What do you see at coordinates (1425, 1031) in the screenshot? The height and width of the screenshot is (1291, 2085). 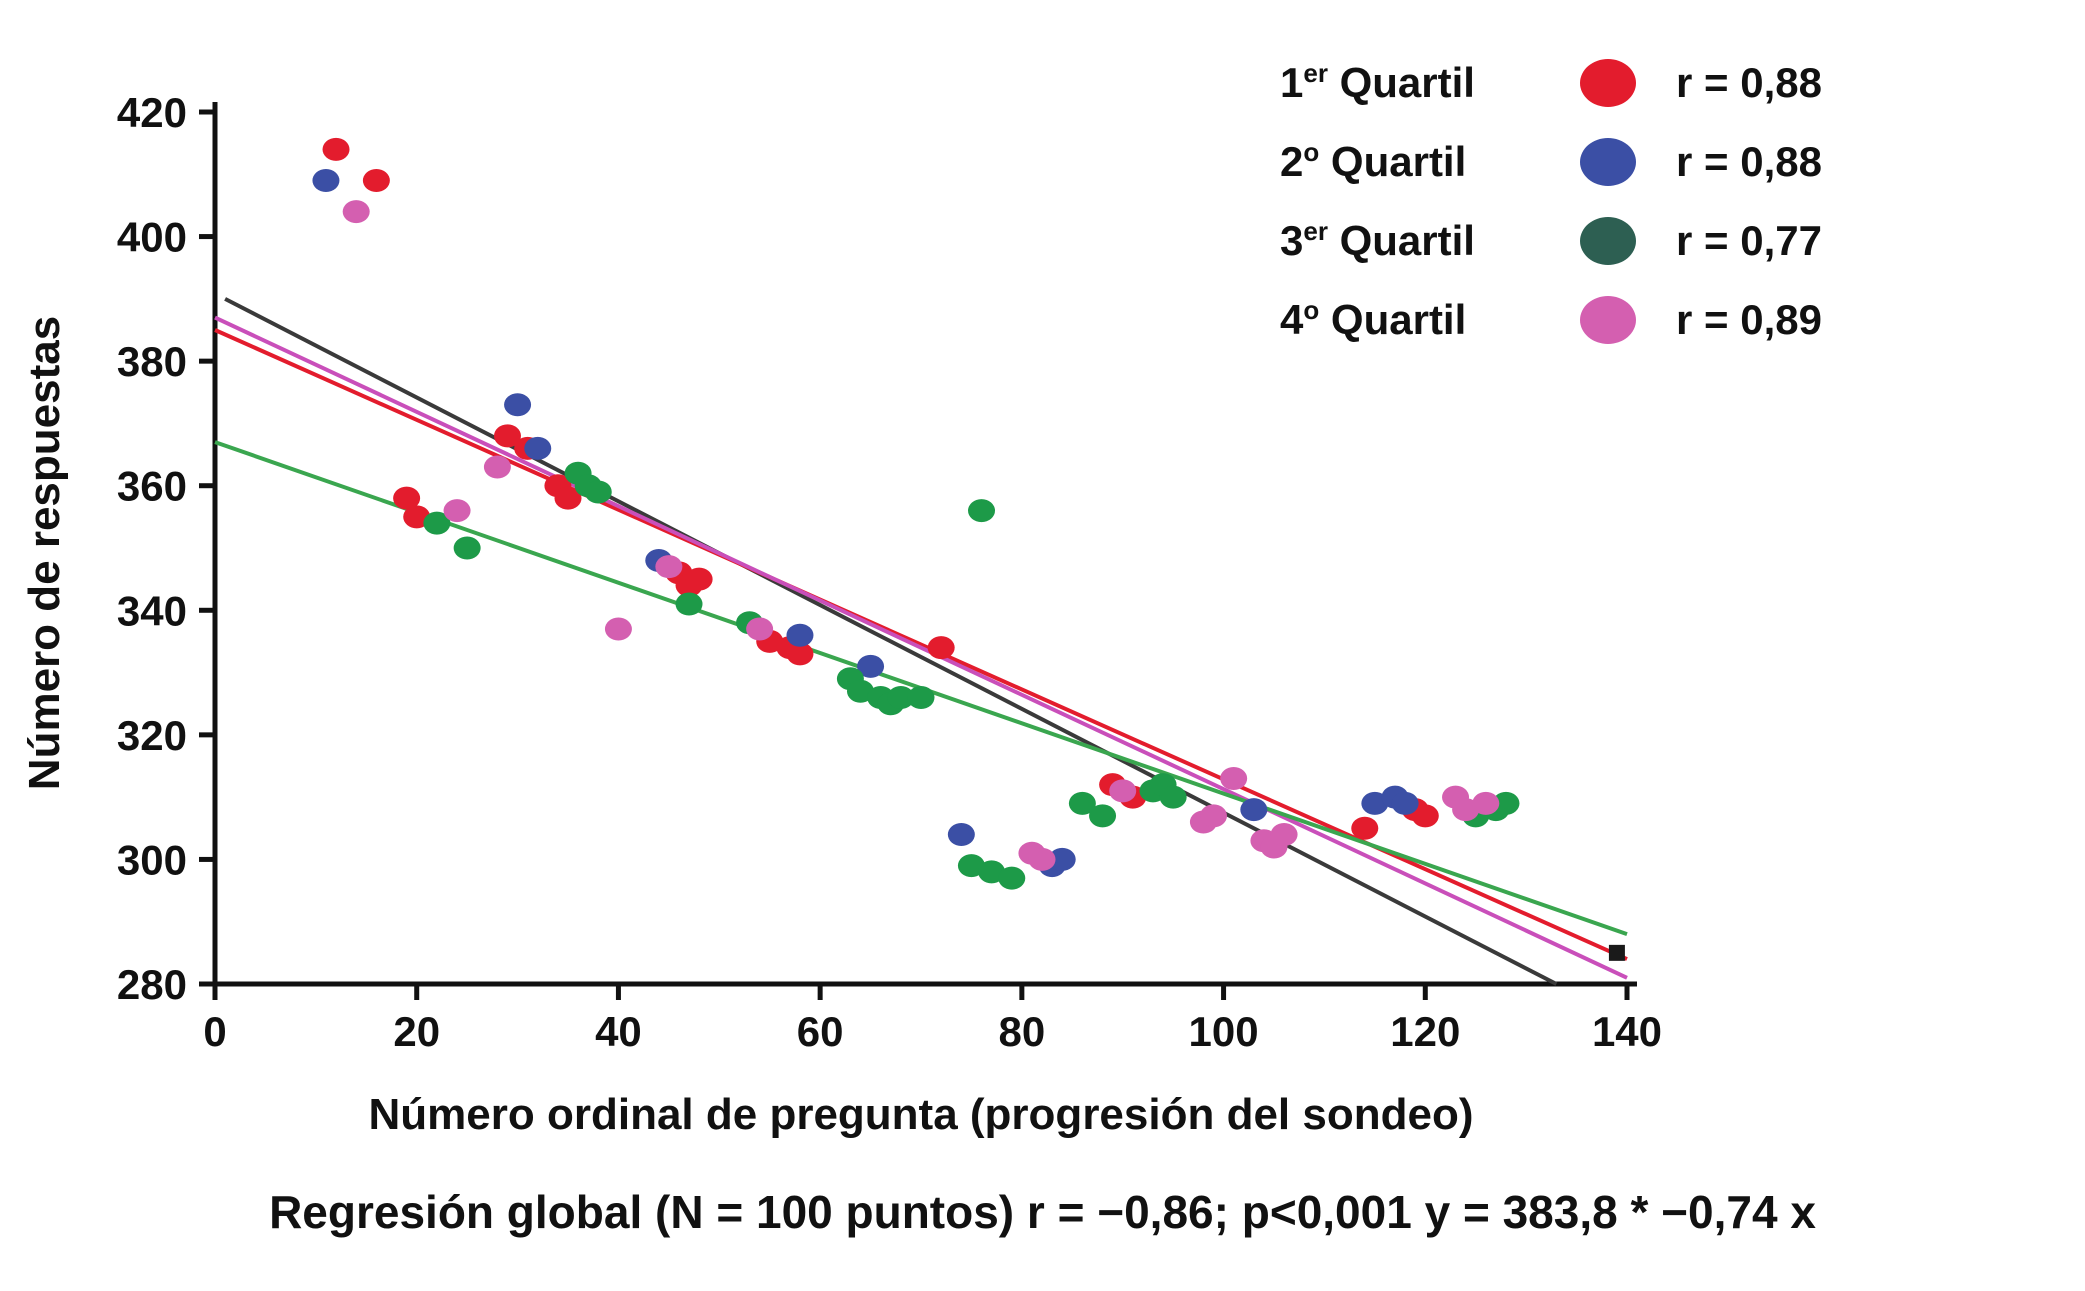 I see `x-tick-label: 120` at bounding box center [1425, 1031].